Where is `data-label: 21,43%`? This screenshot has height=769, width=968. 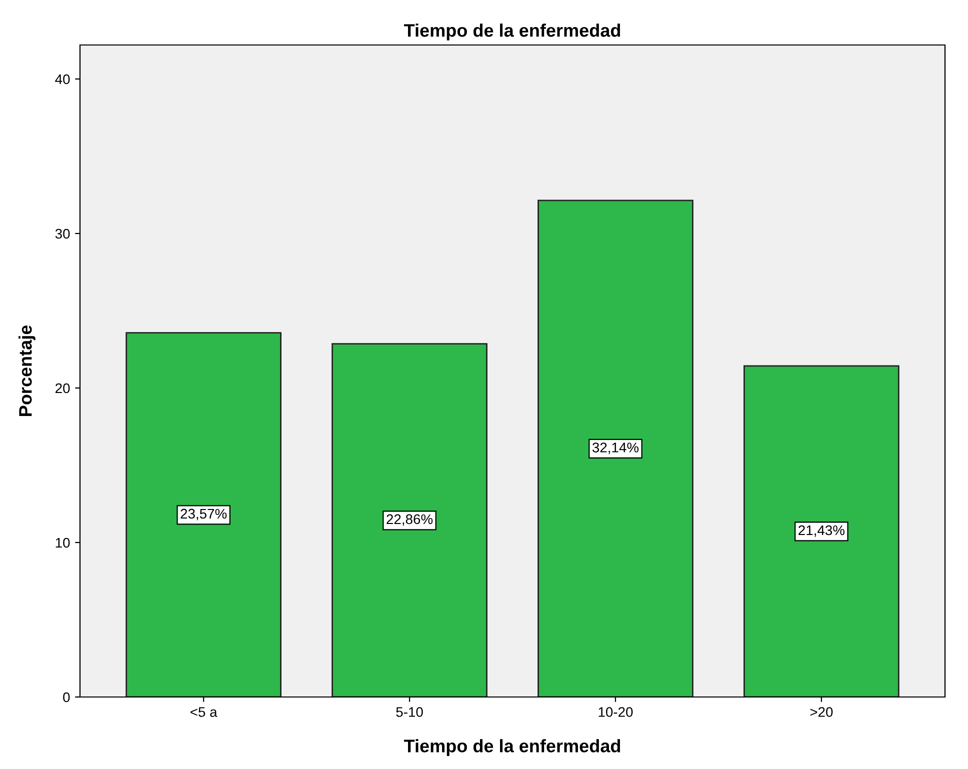
data-label: 21,43% is located at coordinates (821, 531).